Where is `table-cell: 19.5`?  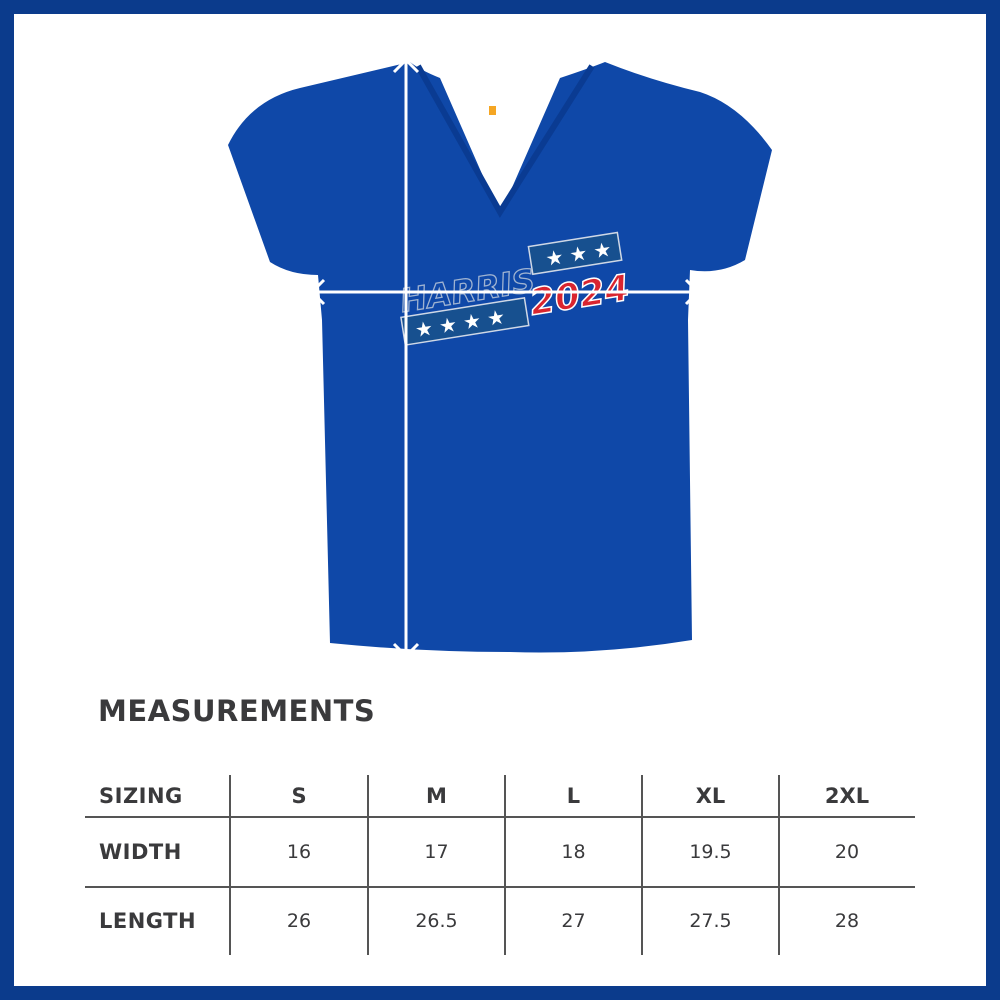
table-cell: 19.5 is located at coordinates (710, 852).